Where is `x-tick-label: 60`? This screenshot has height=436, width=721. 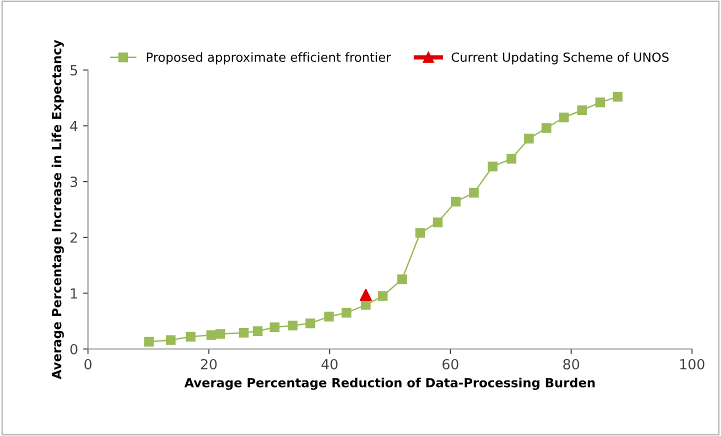
x-tick-label: 60 is located at coordinates (450, 364).